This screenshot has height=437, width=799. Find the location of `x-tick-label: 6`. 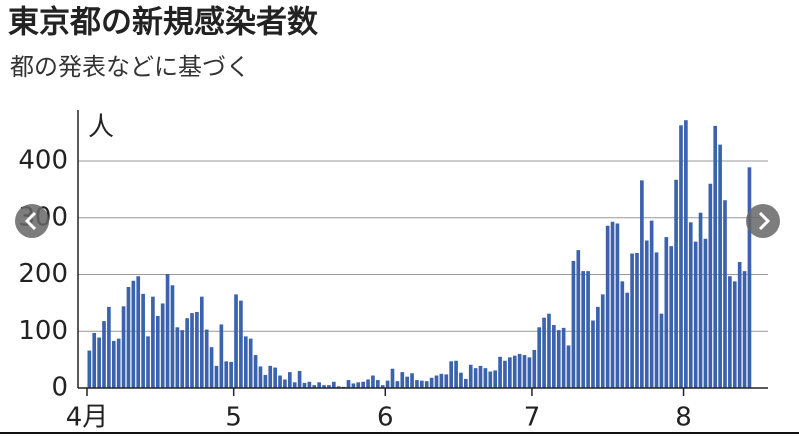

x-tick-label: 6 is located at coordinates (385, 418).